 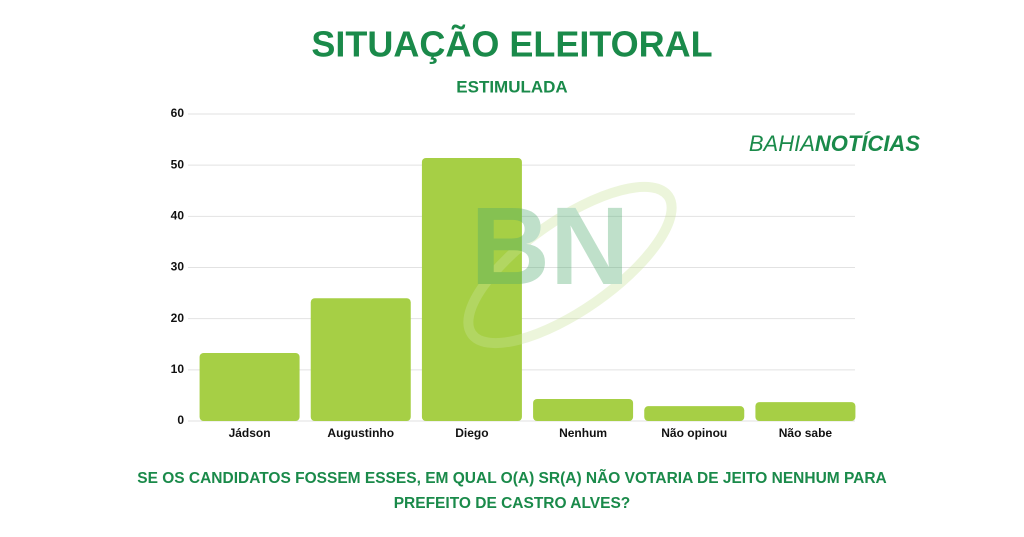 I want to click on x-tick-label: Augustinho, so click(x=360, y=433).